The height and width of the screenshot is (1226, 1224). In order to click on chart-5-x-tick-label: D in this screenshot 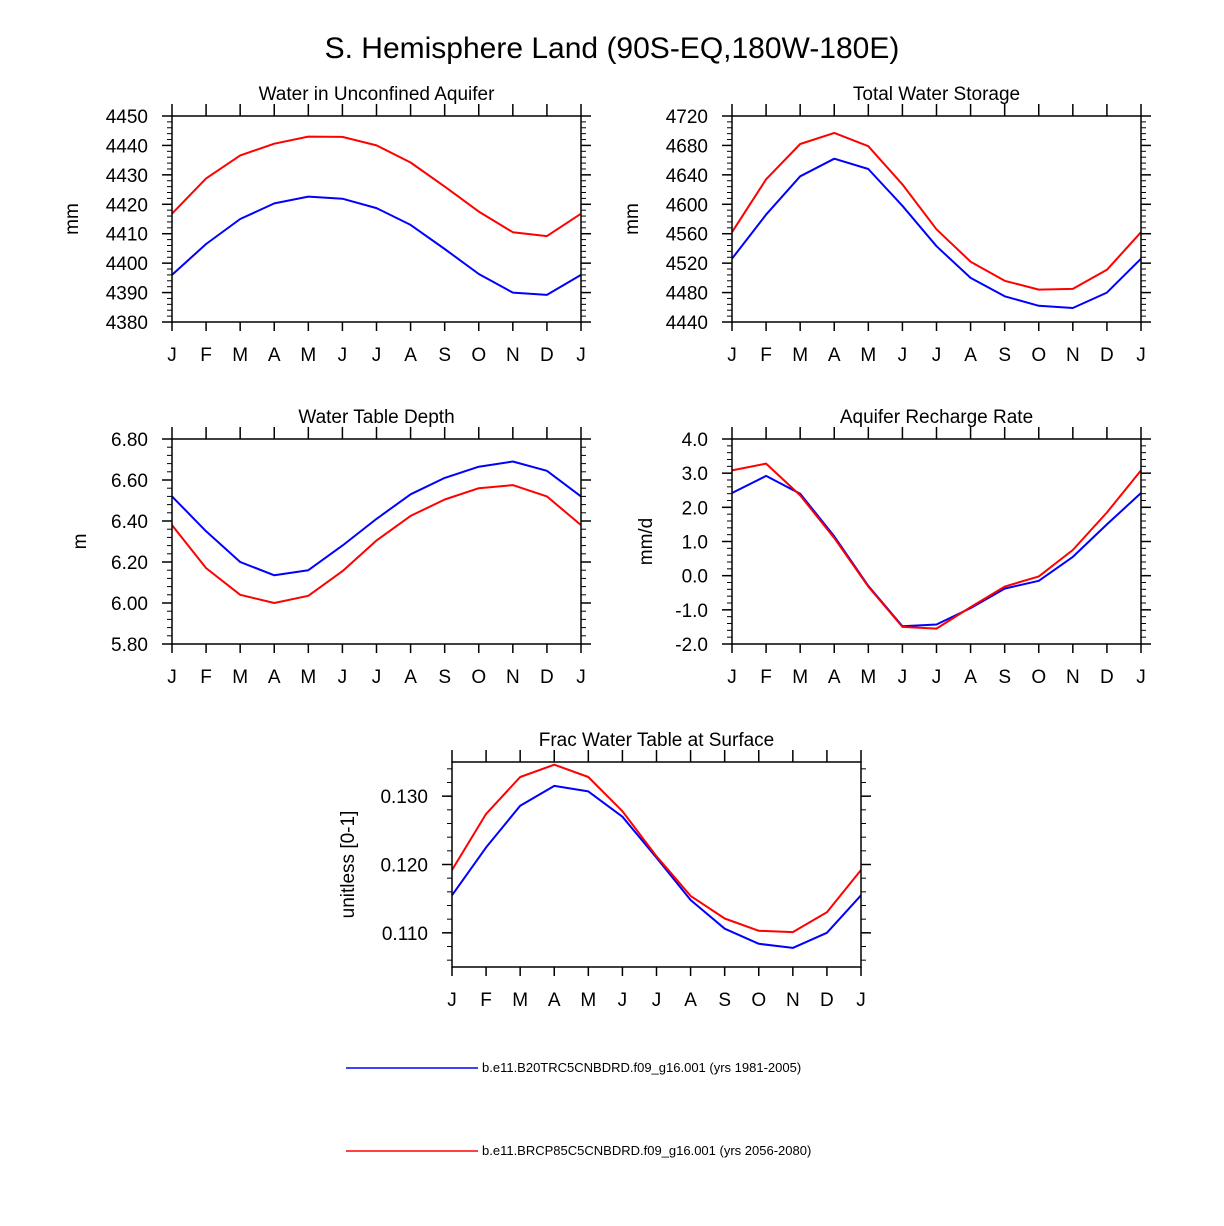, I will do `click(827, 1000)`.